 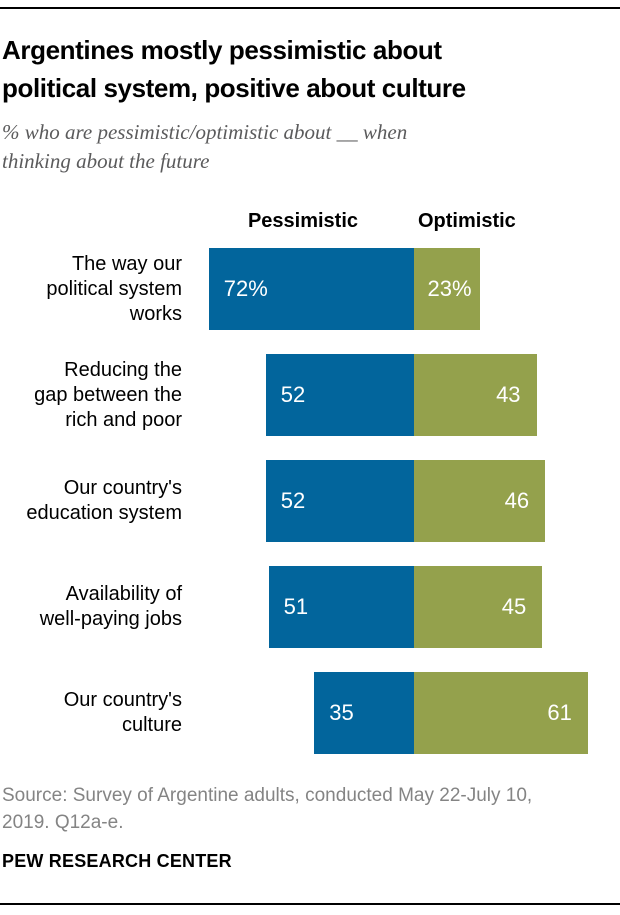 What do you see at coordinates (480, 501) in the screenshot?
I see `optimistic-bar: 46` at bounding box center [480, 501].